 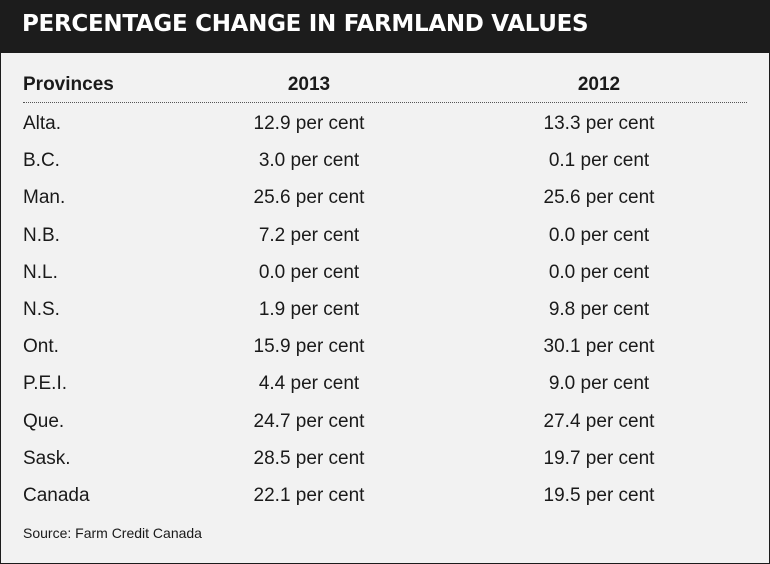 I want to click on cell-2013-value: 1.9 per cent, so click(x=309, y=309).